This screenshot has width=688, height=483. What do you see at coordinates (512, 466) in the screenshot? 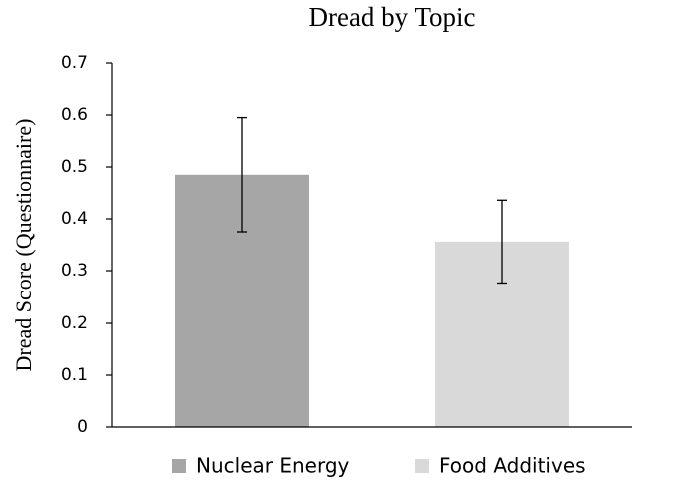
I see `legend-label: Food Additives` at bounding box center [512, 466].